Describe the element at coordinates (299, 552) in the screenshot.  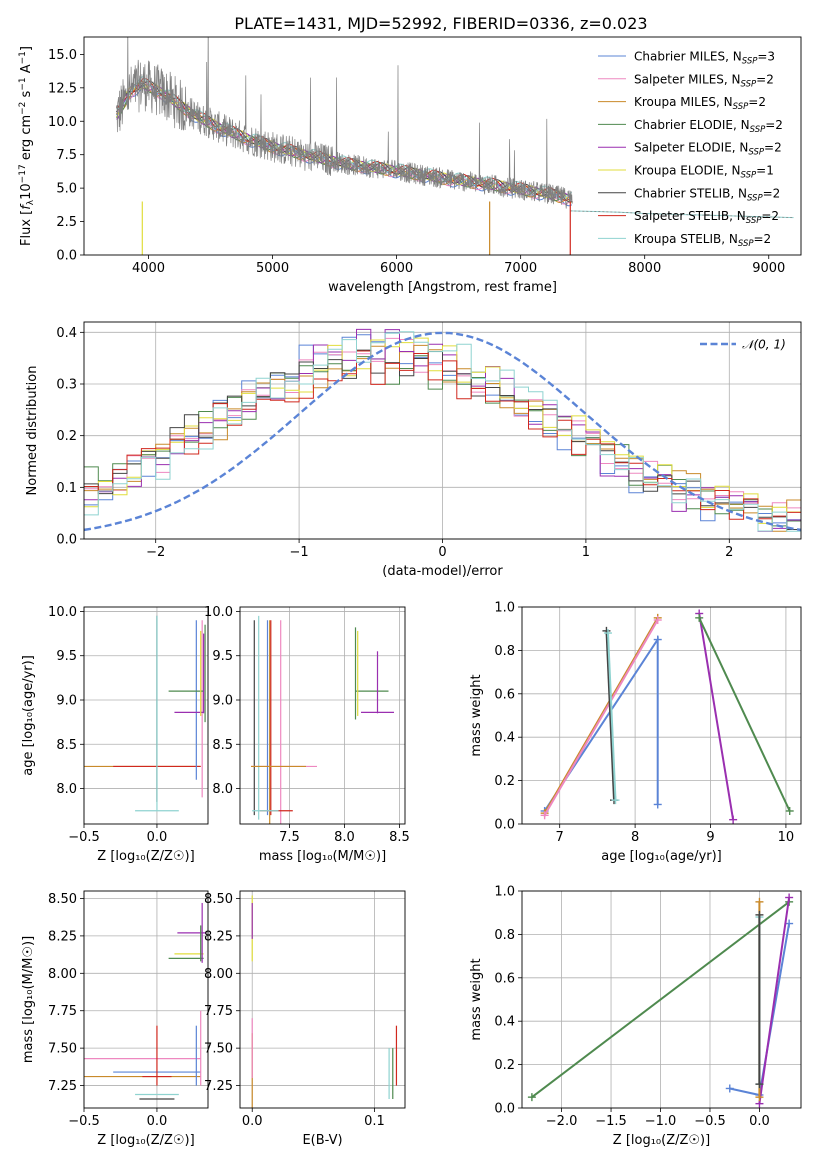
I see `x-tick-label: −1` at that location.